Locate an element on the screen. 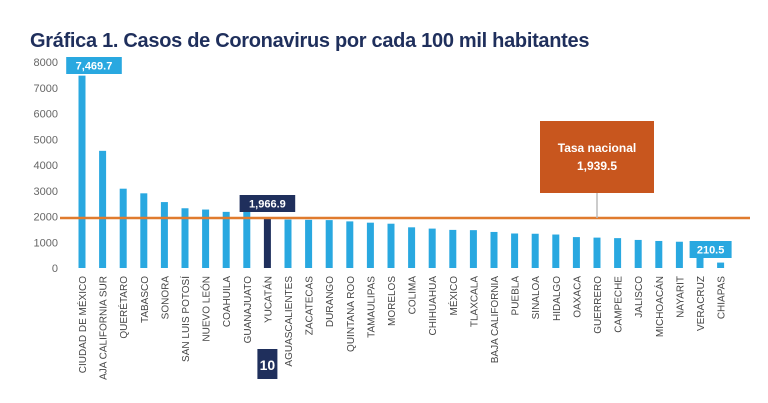  data-label-box-chiapas is located at coordinates (710, 249).